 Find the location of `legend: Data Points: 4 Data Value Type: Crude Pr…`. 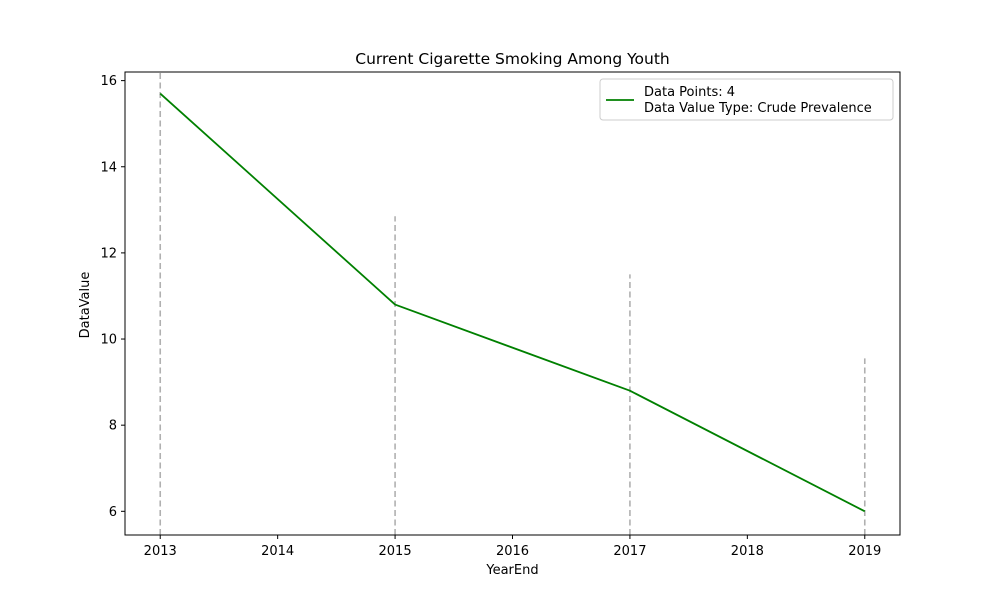

legend: Data Points: 4 Data Value Type: Crude Pr… is located at coordinates (746, 99).